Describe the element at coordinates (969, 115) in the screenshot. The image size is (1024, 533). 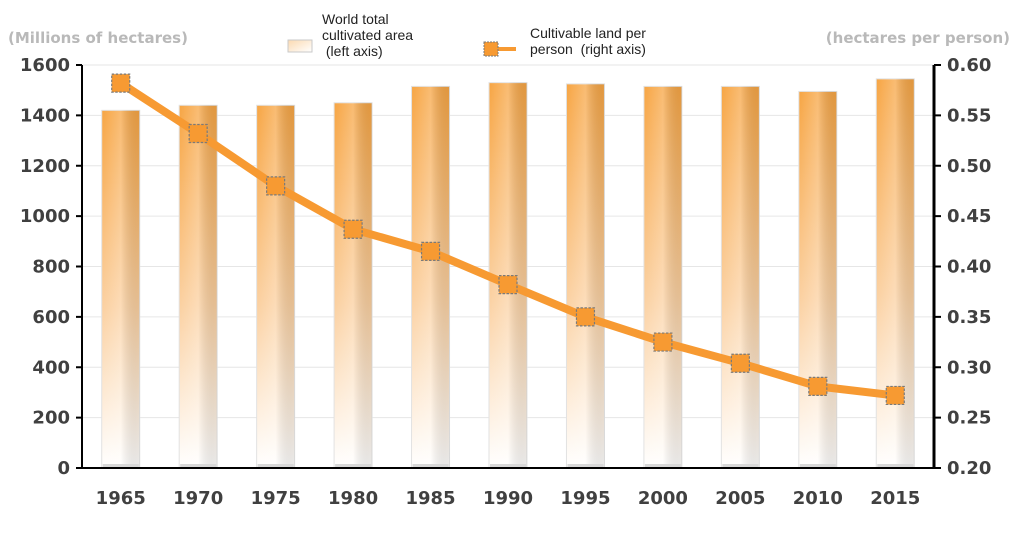
I see `right-tick-label: 0.55` at that location.